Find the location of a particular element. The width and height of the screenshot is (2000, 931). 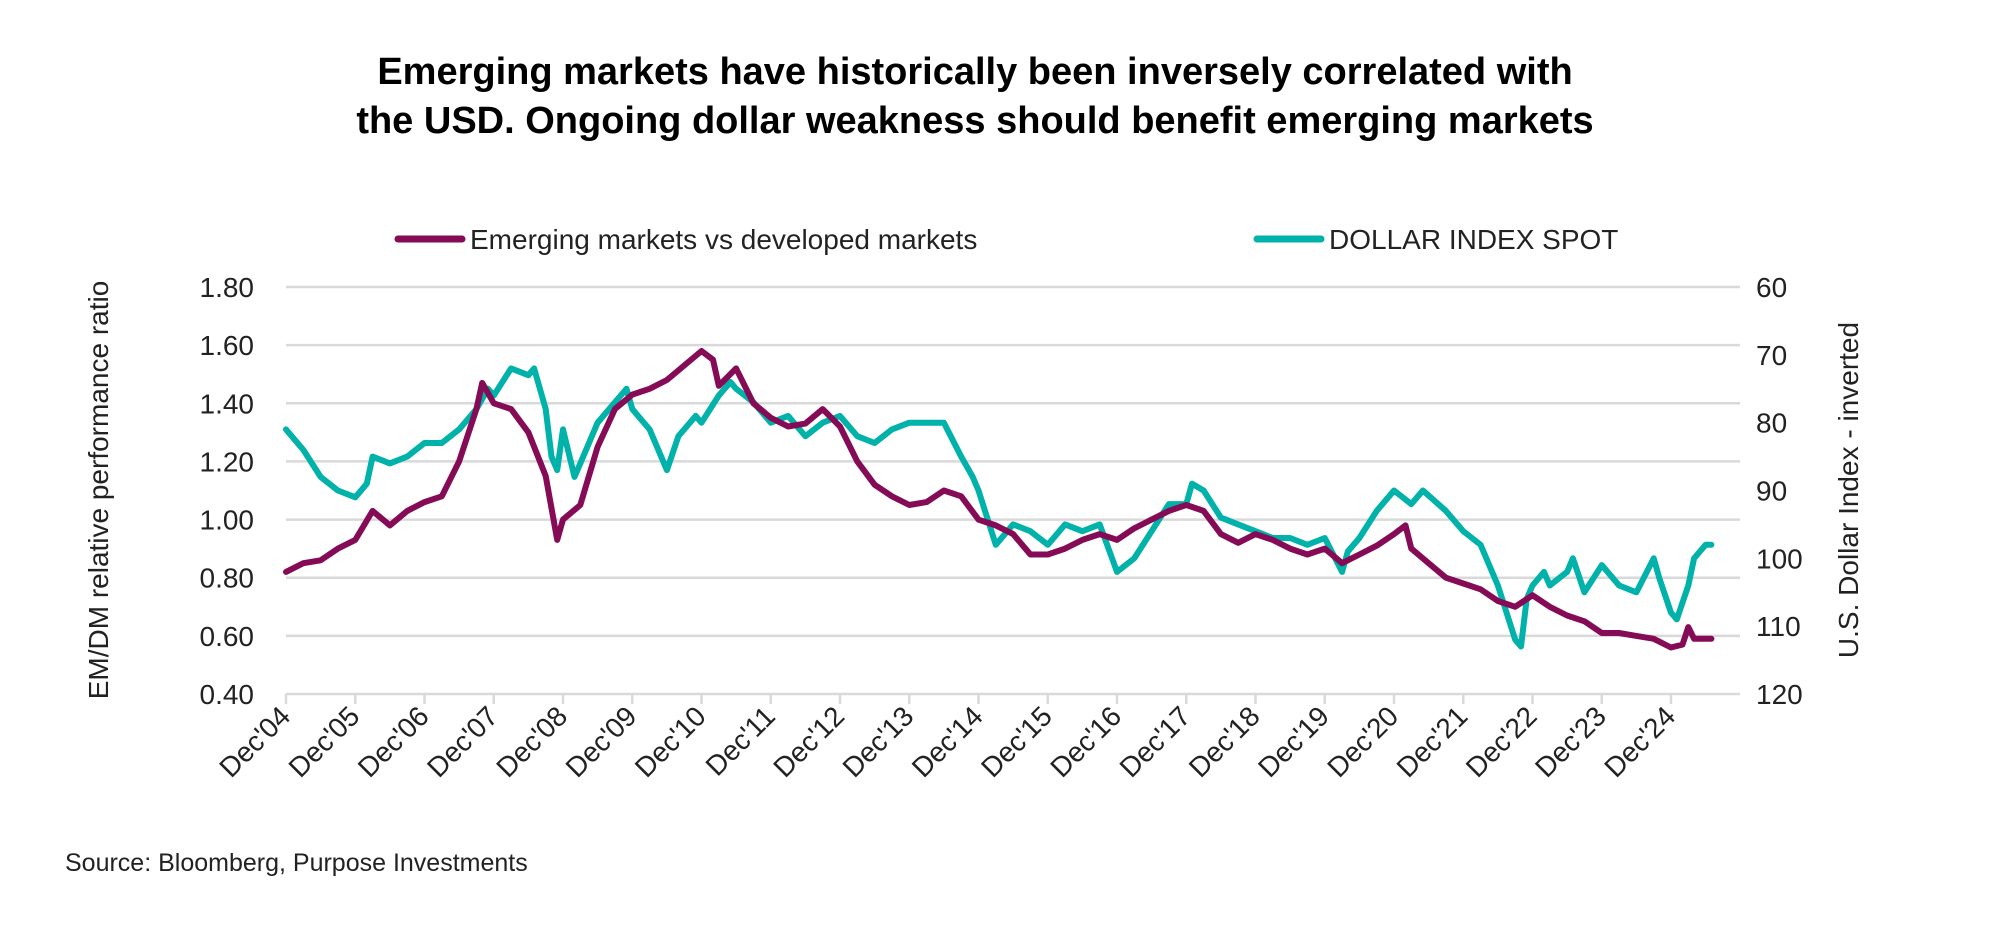

x-tick-label: Dec'15 is located at coordinates (1016, 741).